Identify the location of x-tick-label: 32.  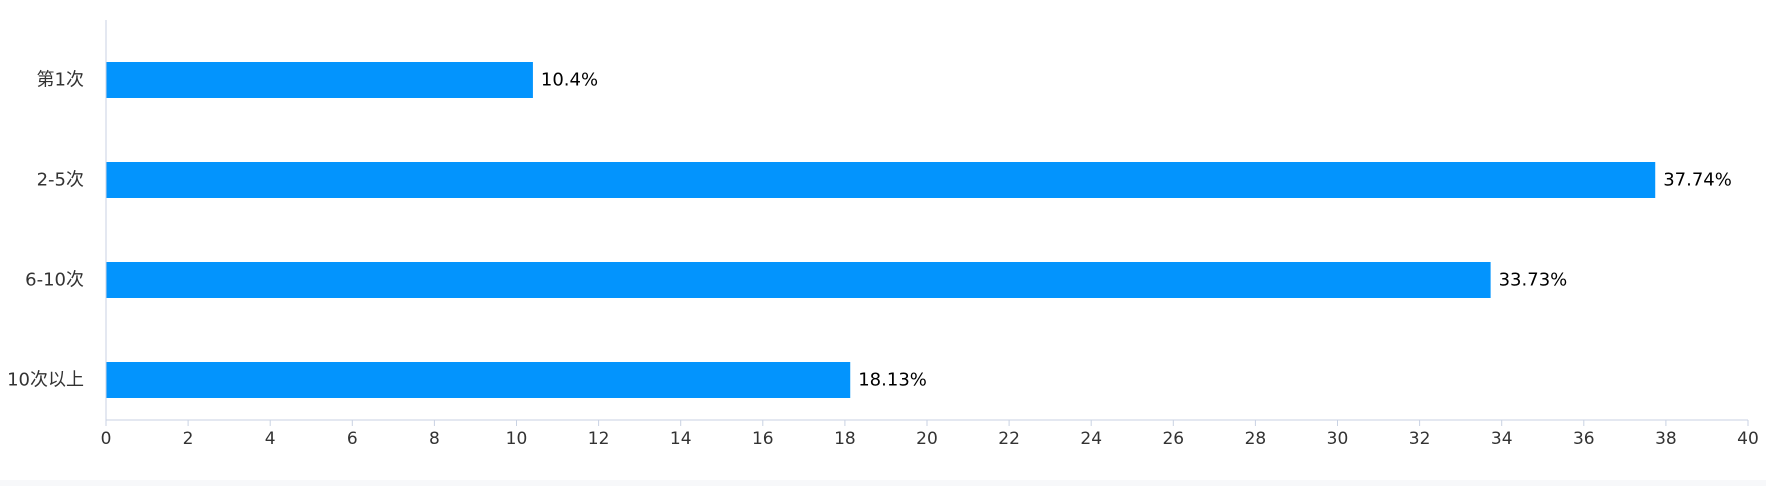
(1420, 439).